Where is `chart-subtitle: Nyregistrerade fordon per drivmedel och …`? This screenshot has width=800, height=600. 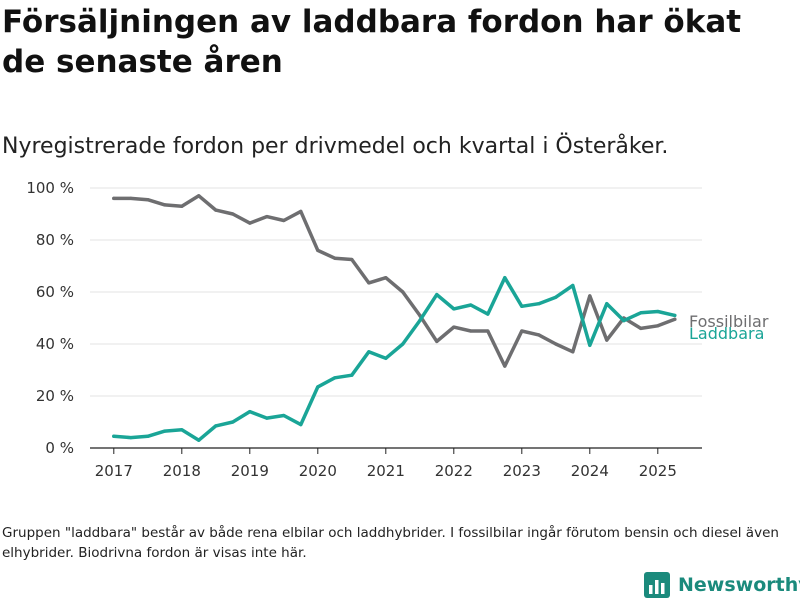 chart-subtitle: Nyregistrerade fordon per drivmedel och … is located at coordinates (335, 146).